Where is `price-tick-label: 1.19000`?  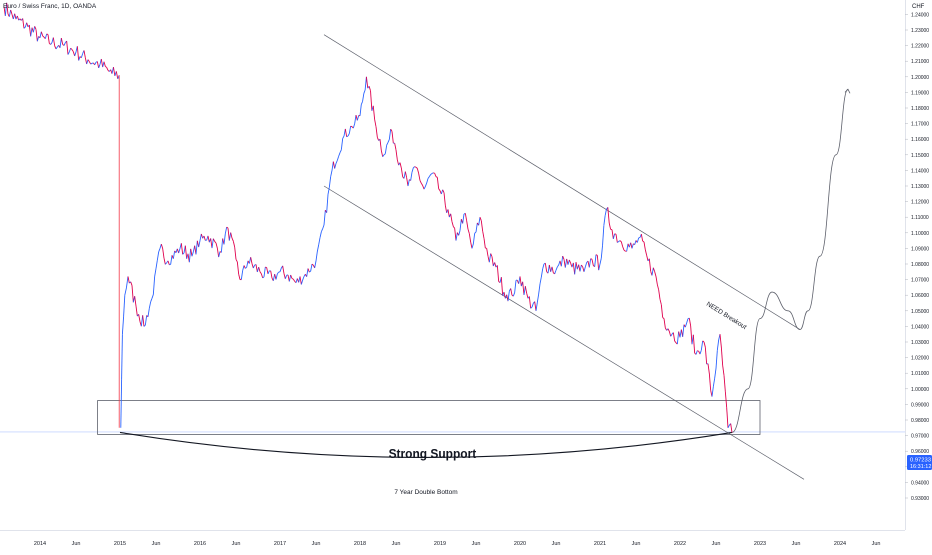 price-tick-label: 1.19000 is located at coordinates (920, 93).